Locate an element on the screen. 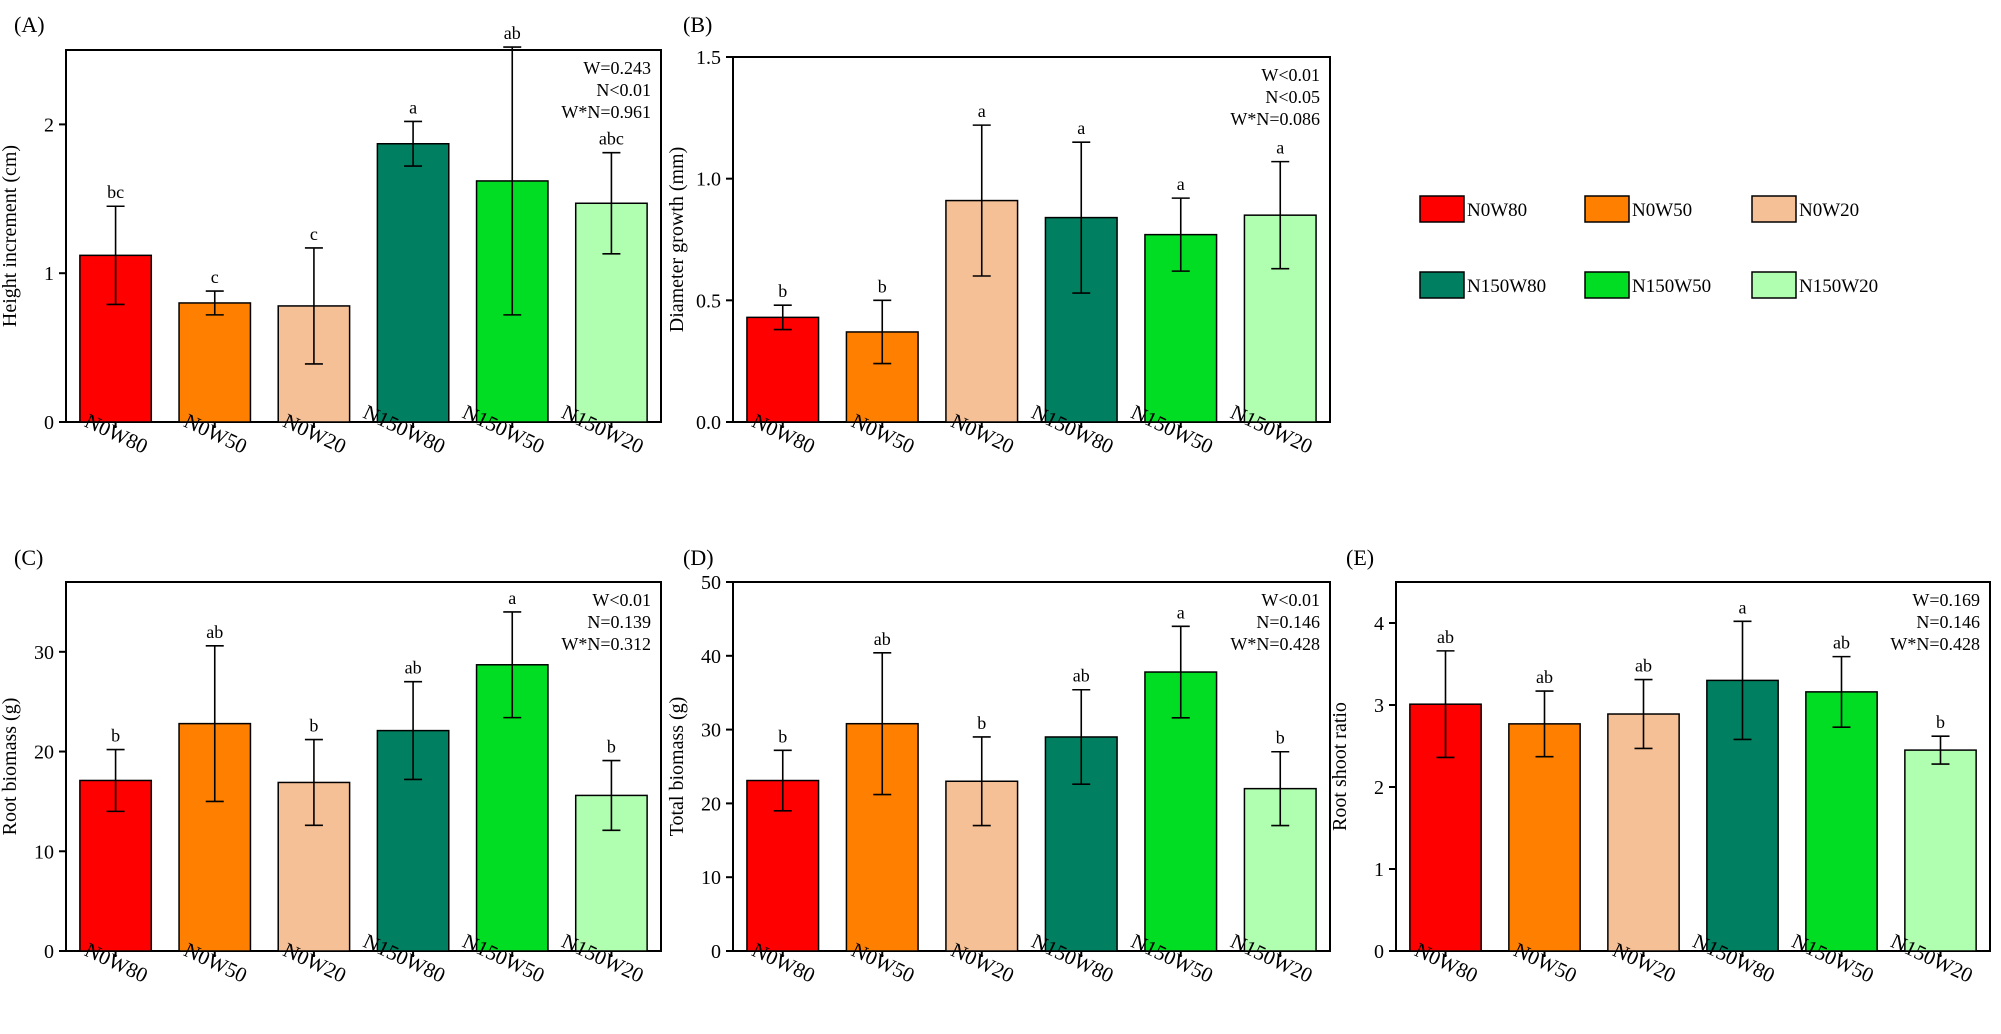 The width and height of the screenshot is (2001, 1034). stat-line: N<0.01 is located at coordinates (623, 90).